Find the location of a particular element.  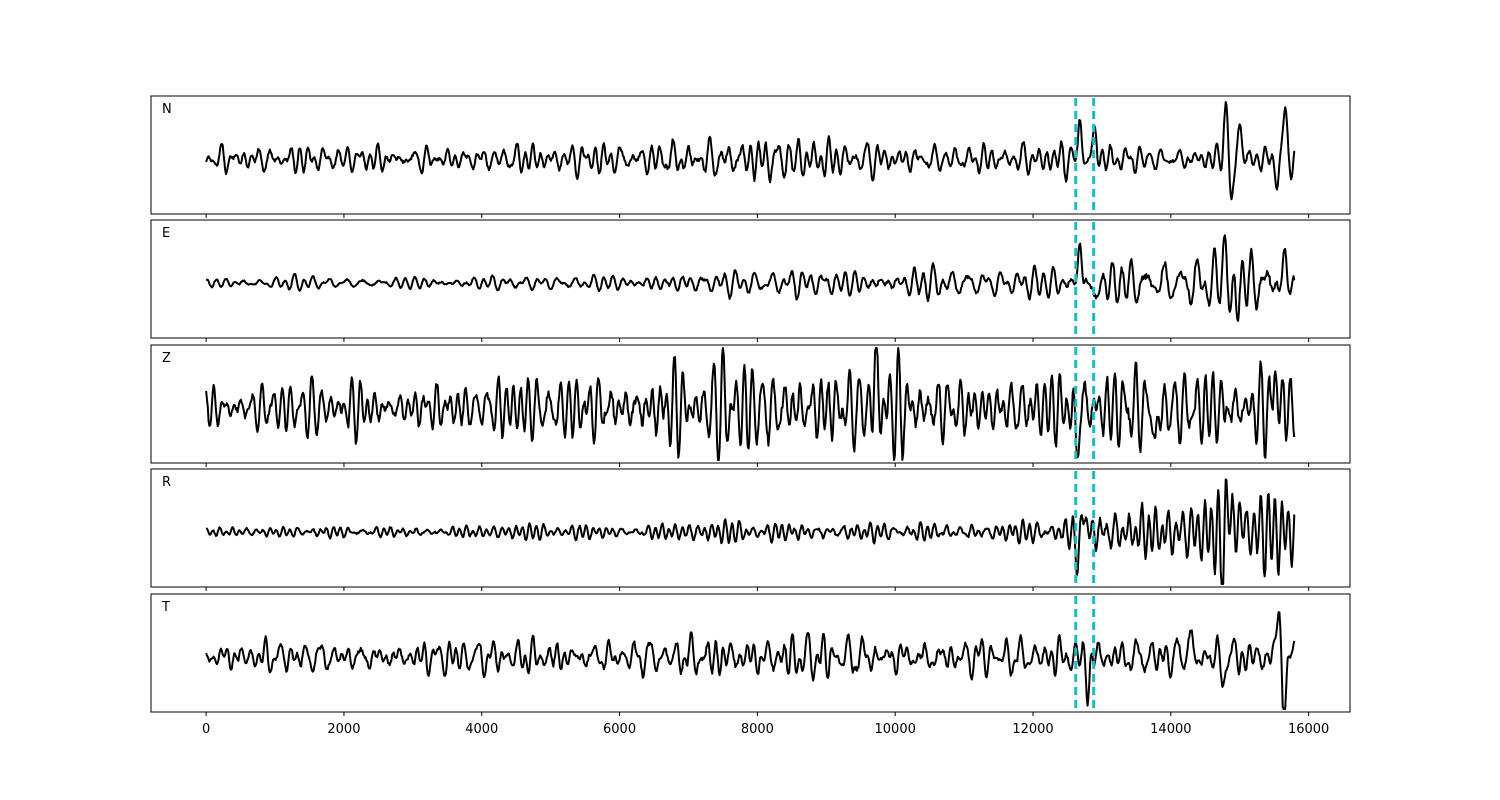

trace-z is located at coordinates (750, 404).